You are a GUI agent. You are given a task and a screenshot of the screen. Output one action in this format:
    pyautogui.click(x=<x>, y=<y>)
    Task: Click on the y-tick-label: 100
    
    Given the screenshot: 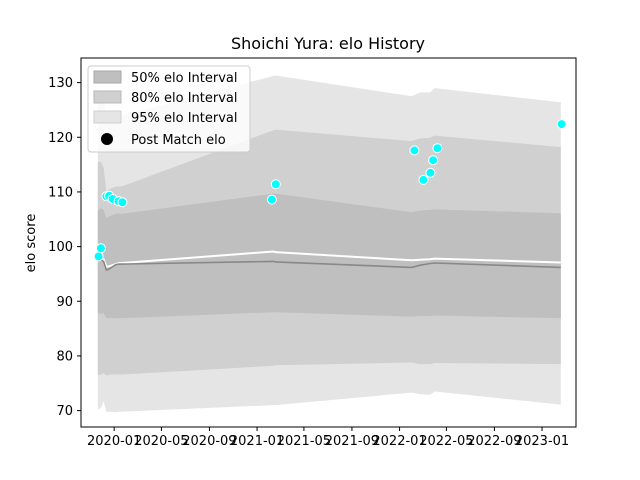 What is the action you would take?
    pyautogui.click(x=60, y=247)
    